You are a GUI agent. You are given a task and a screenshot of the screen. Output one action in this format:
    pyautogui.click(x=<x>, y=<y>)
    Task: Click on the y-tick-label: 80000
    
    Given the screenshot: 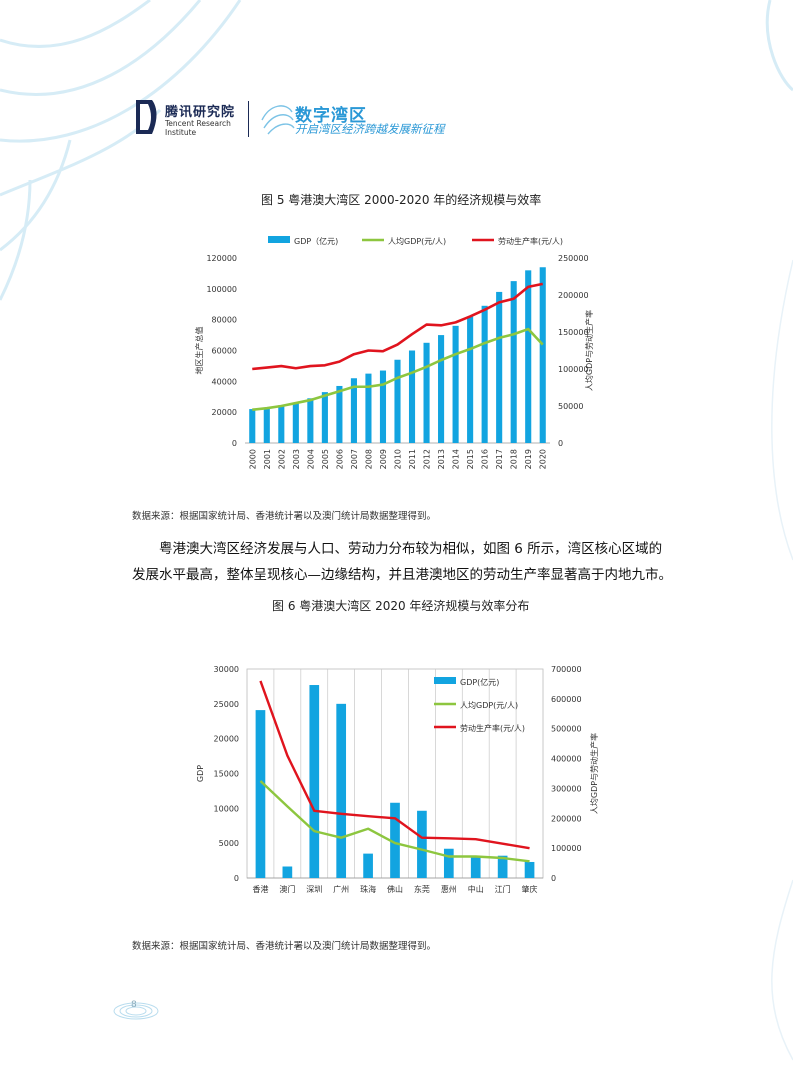 What is the action you would take?
    pyautogui.click(x=224, y=320)
    